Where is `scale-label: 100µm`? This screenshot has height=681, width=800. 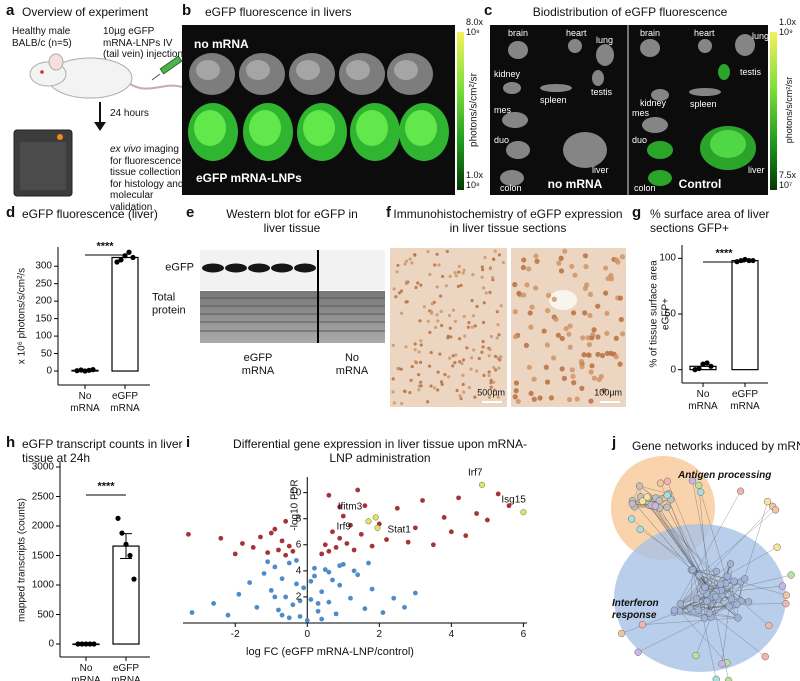
scale-label: 100µm is located at coordinates (608, 392).